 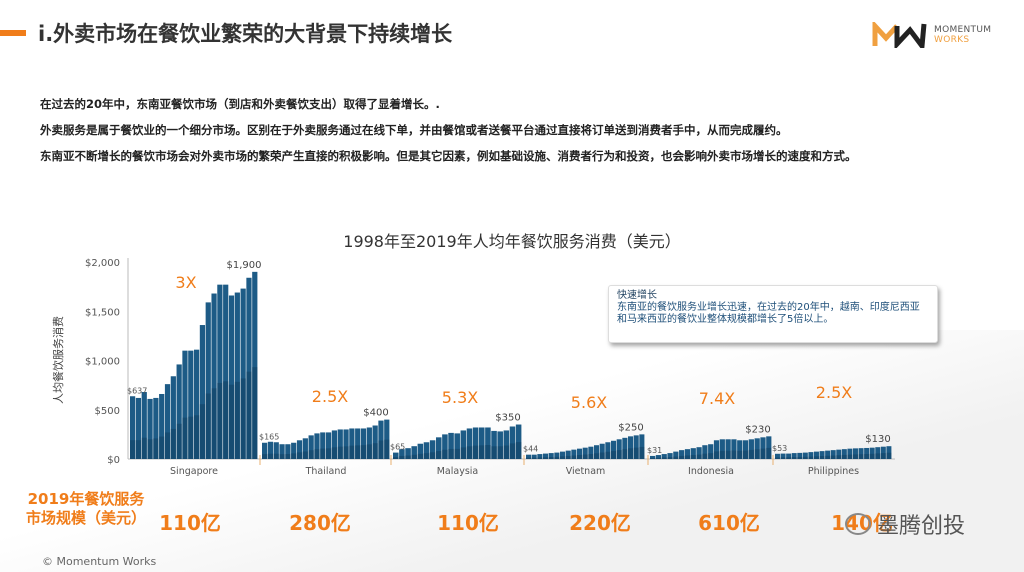 I want to click on watermark-text: 墨腾创投, so click(x=921, y=526).